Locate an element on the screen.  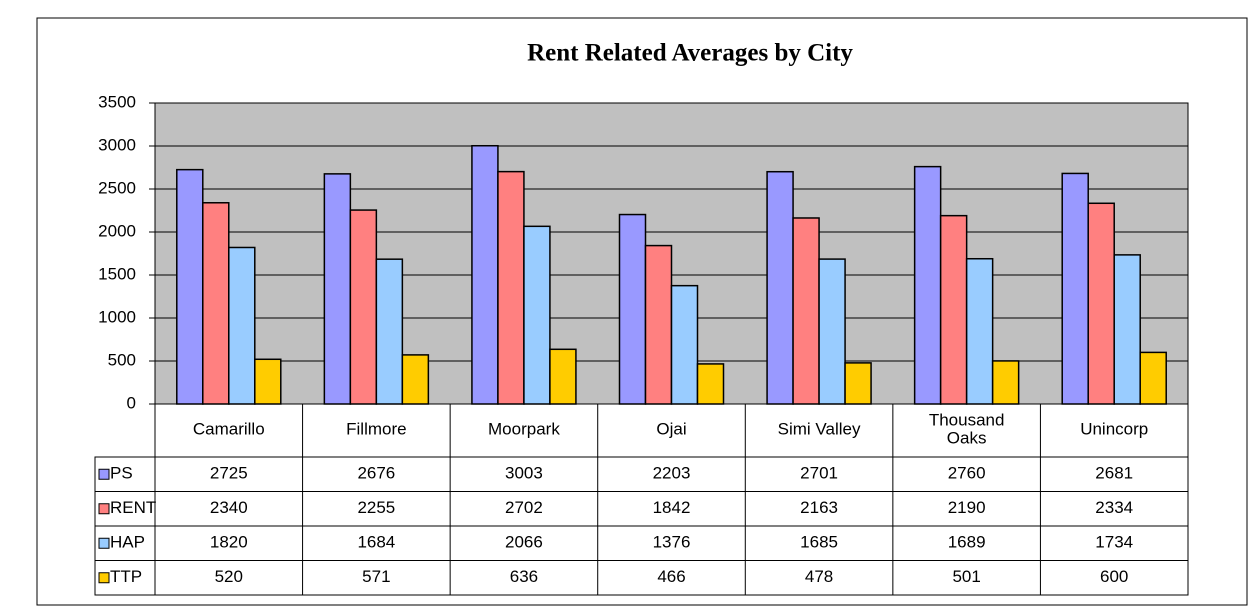
x-tick-label: Thousand Oaks is located at coordinates (967, 429).